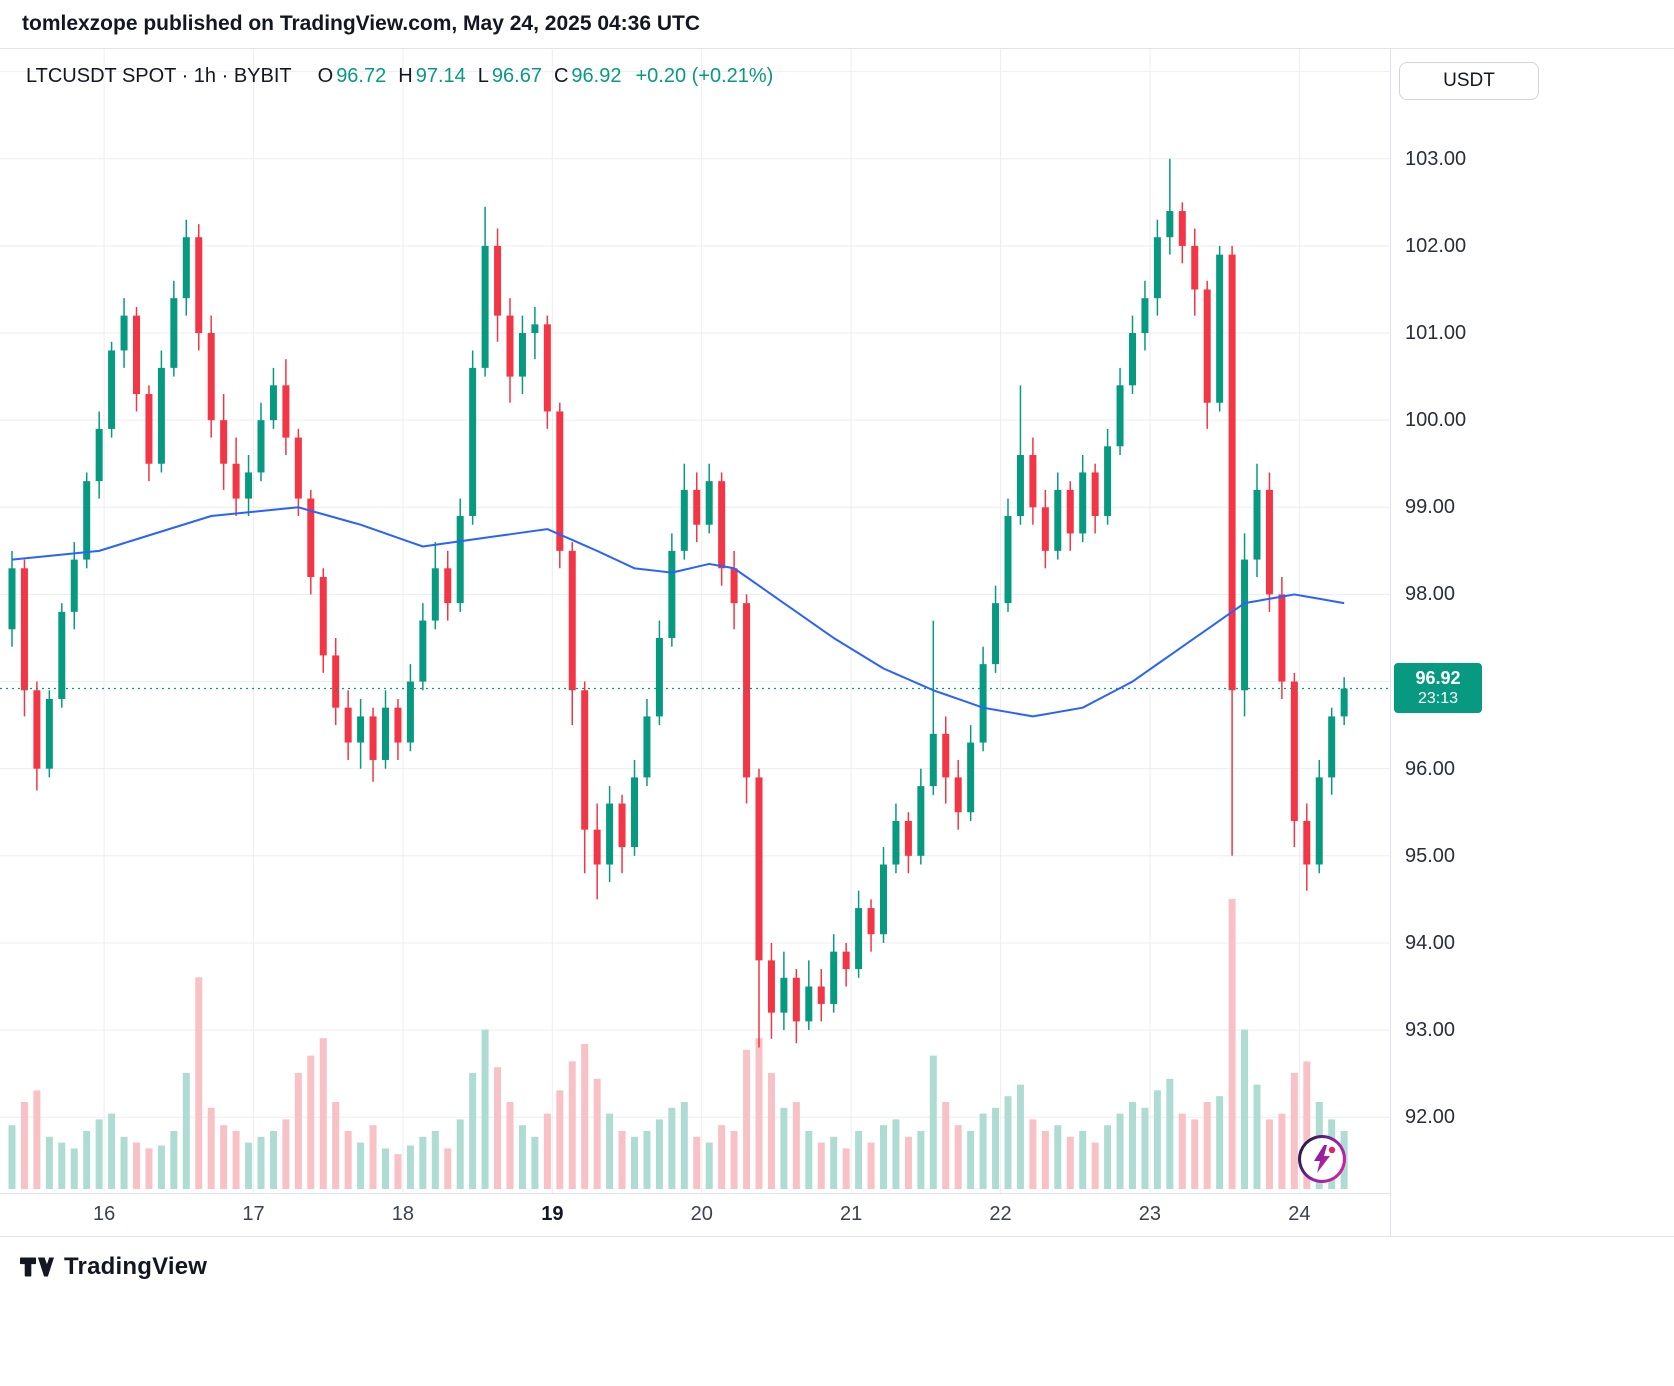 The image size is (1674, 1386). What do you see at coordinates (837, 1311) in the screenshot?
I see `footer: TradingView` at bounding box center [837, 1311].